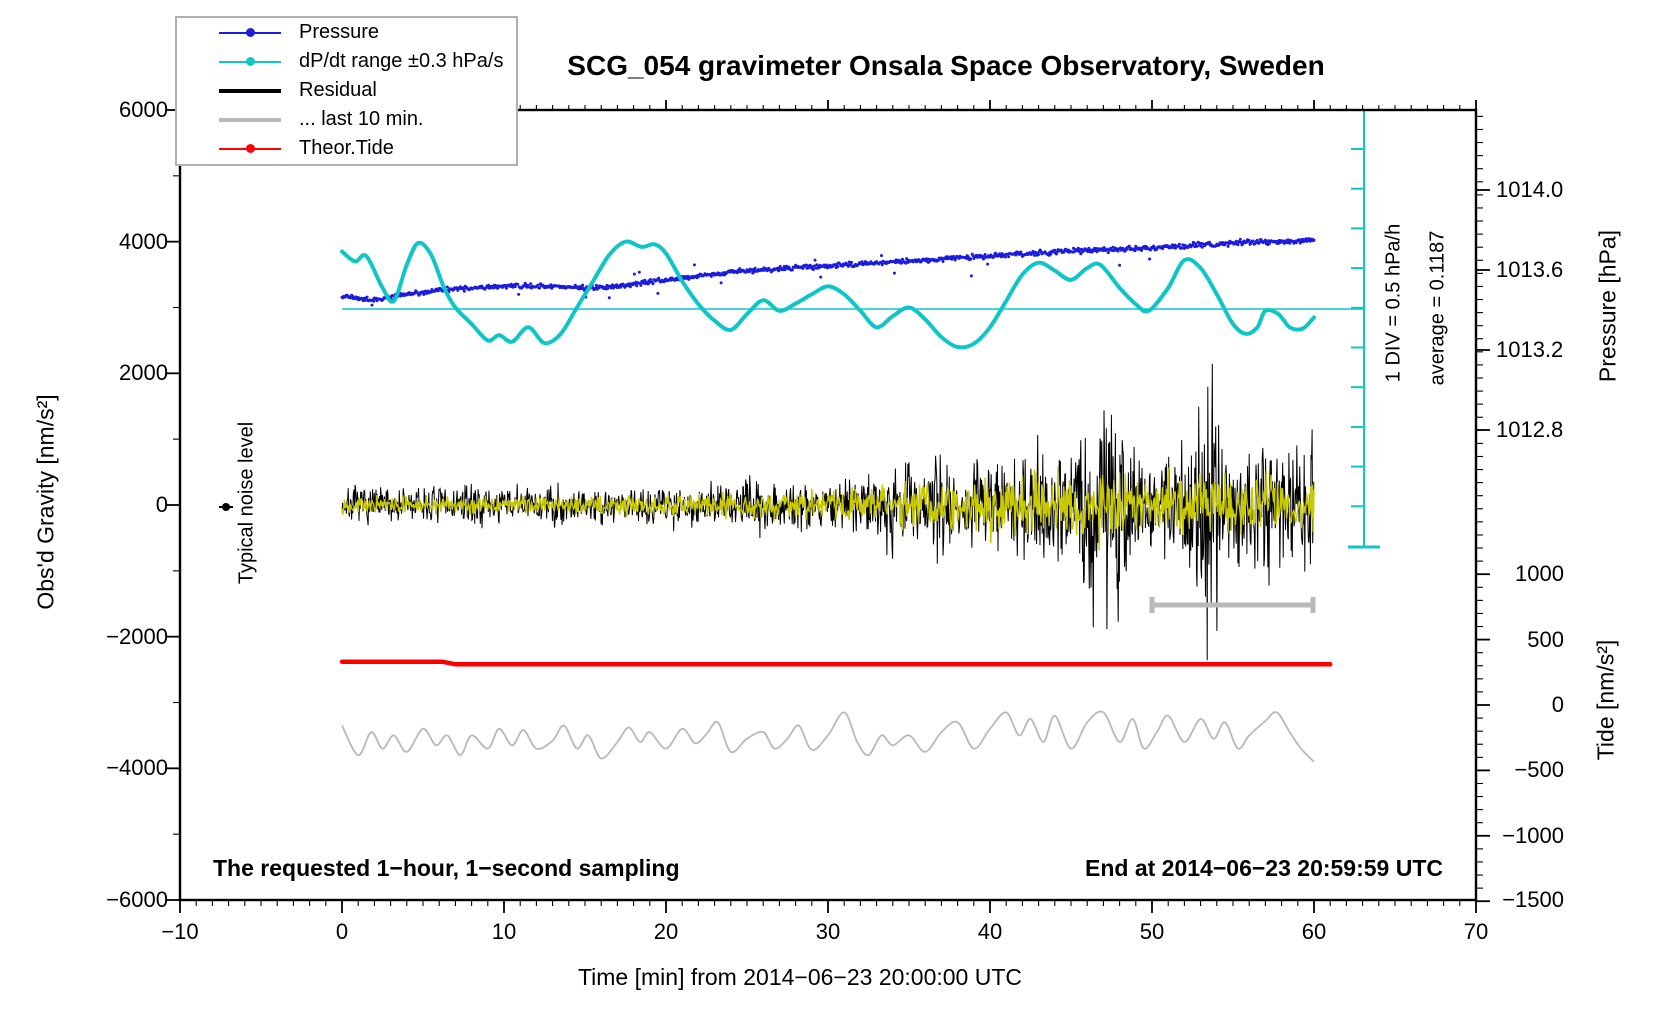 The image size is (1676, 1020). Describe the element at coordinates (1545, 639) in the screenshot. I see `tide-tick-label: 500` at that location.